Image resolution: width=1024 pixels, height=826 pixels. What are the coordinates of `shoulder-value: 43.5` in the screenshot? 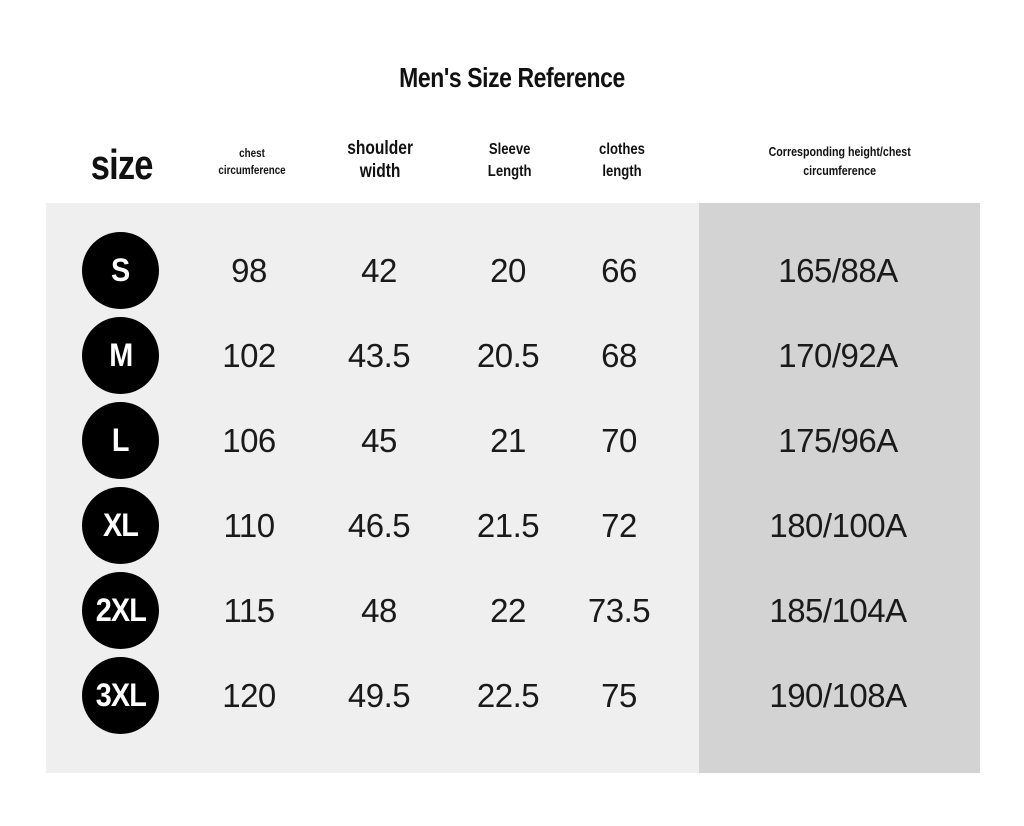 It's located at (379, 355).